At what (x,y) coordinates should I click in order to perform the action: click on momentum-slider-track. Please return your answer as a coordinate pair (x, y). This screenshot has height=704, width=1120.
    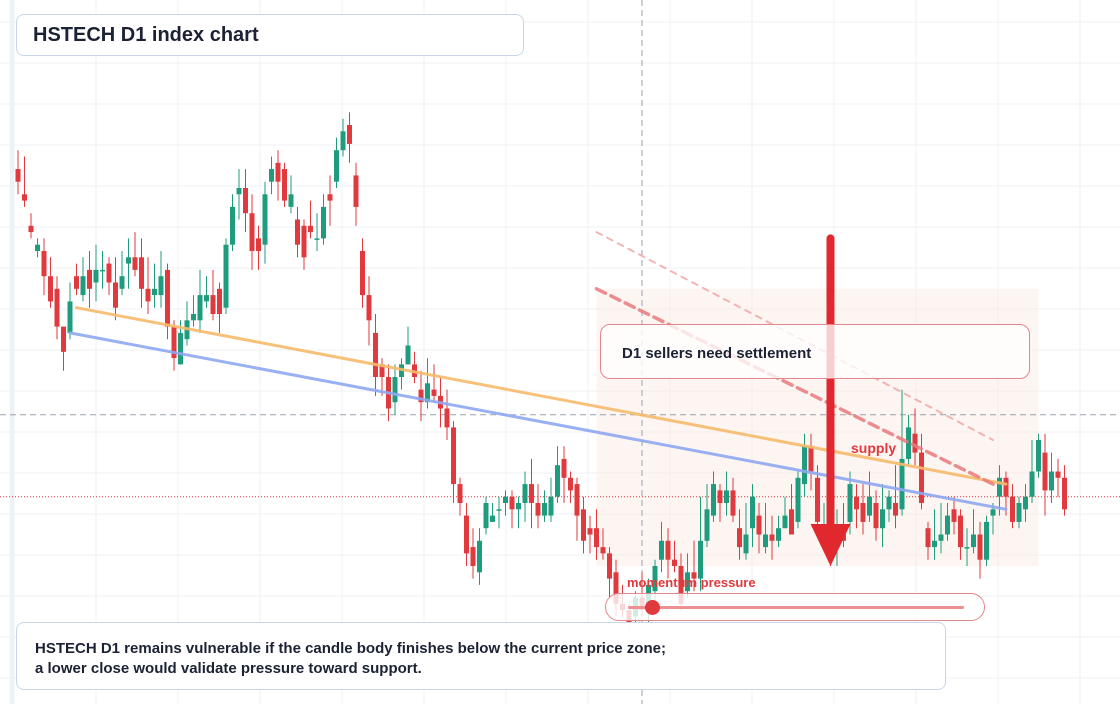
    Looking at the image, I should click on (796, 607).